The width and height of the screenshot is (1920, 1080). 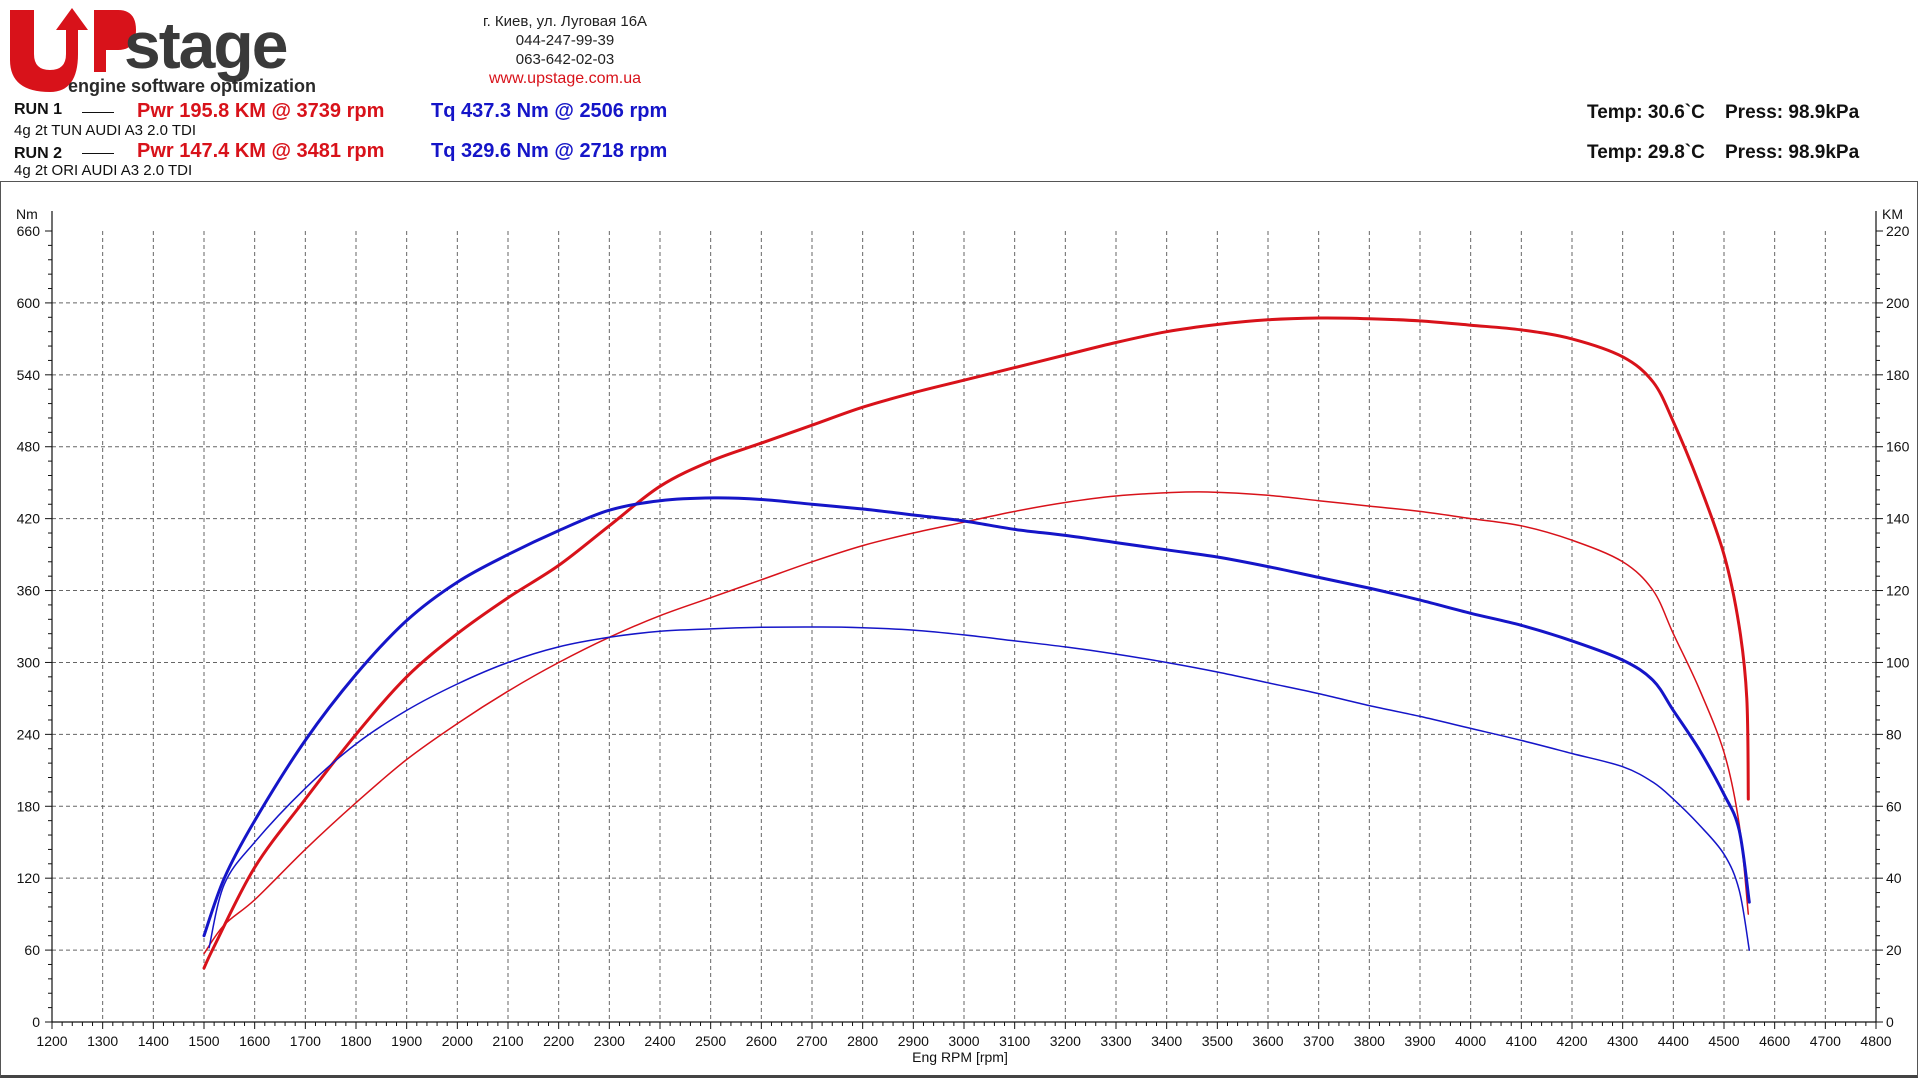 What do you see at coordinates (29, 591) in the screenshot?
I see `y-left-tick-label: 360` at bounding box center [29, 591].